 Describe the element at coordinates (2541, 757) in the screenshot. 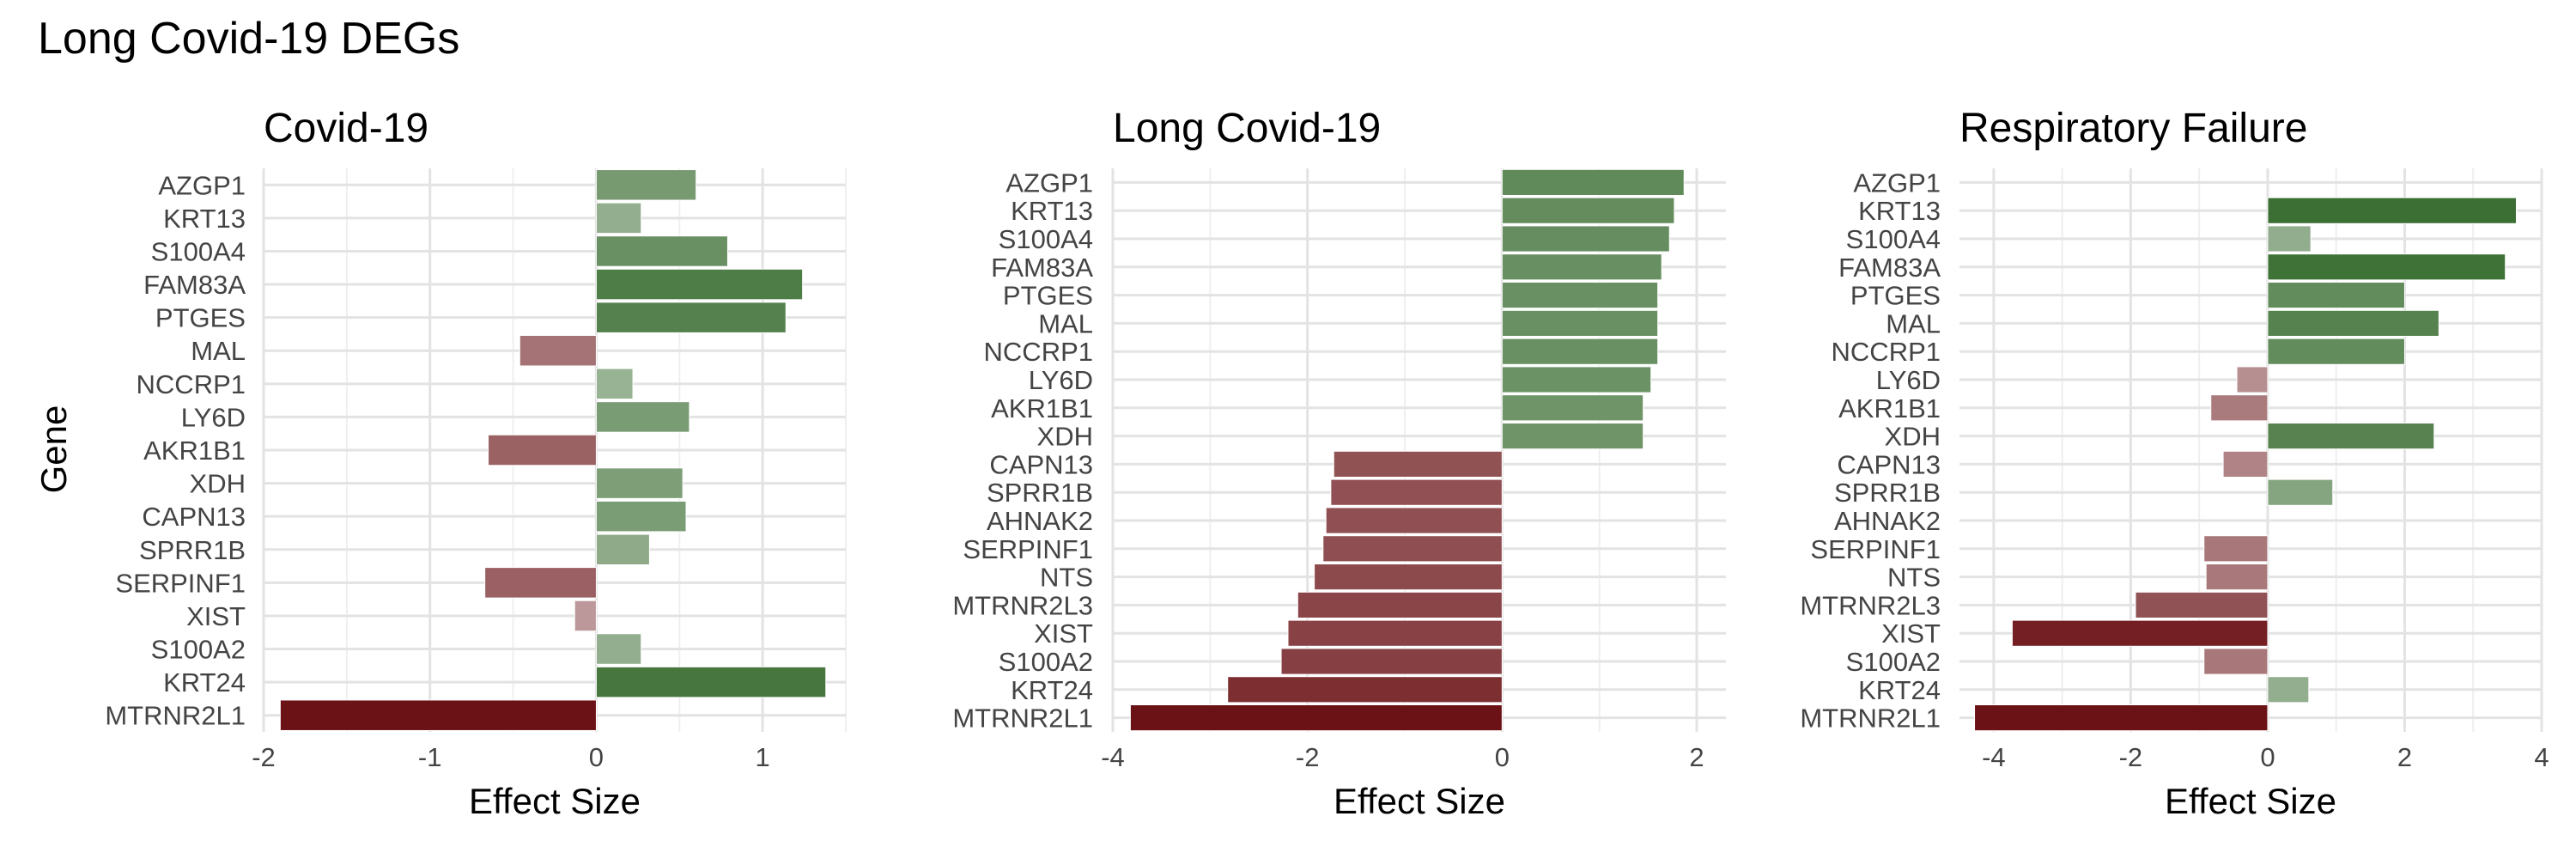

I see `x-tick-label: 4` at that location.